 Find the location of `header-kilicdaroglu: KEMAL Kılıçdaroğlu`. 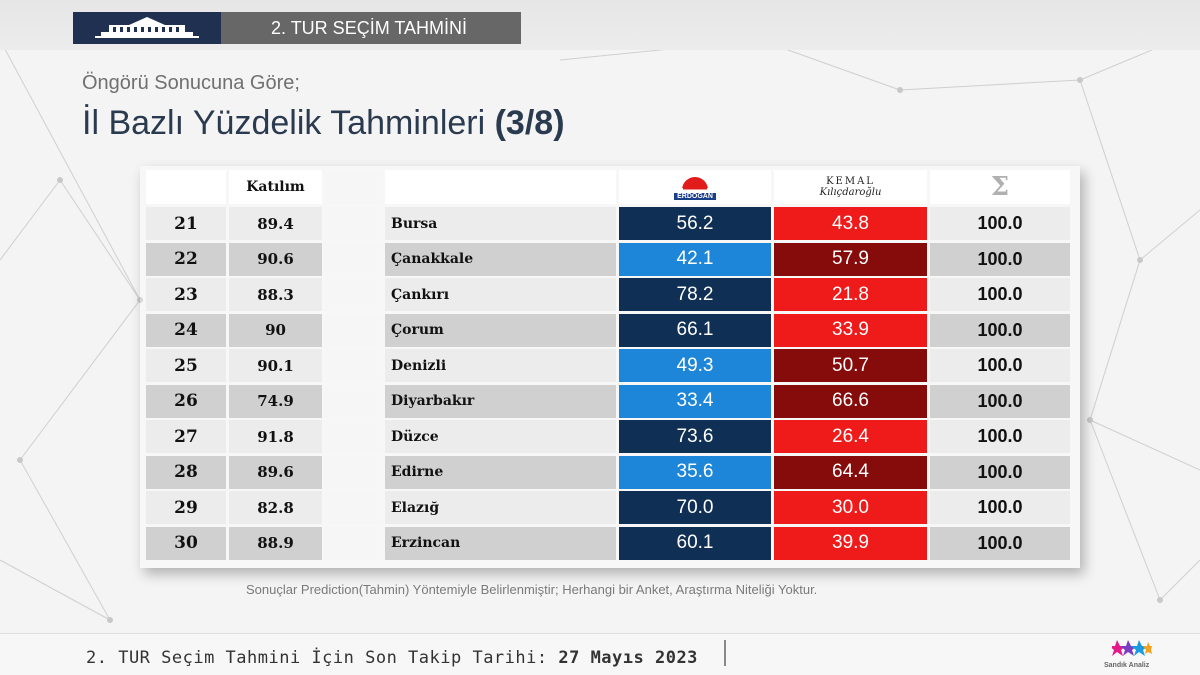

header-kilicdaroglu: KEMAL Kılıçdaroğlu is located at coordinates (850, 187).